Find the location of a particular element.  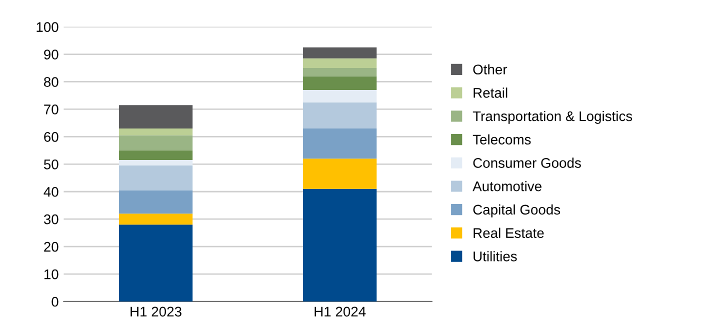

x-tick-label: H1 2023 is located at coordinates (156, 311).